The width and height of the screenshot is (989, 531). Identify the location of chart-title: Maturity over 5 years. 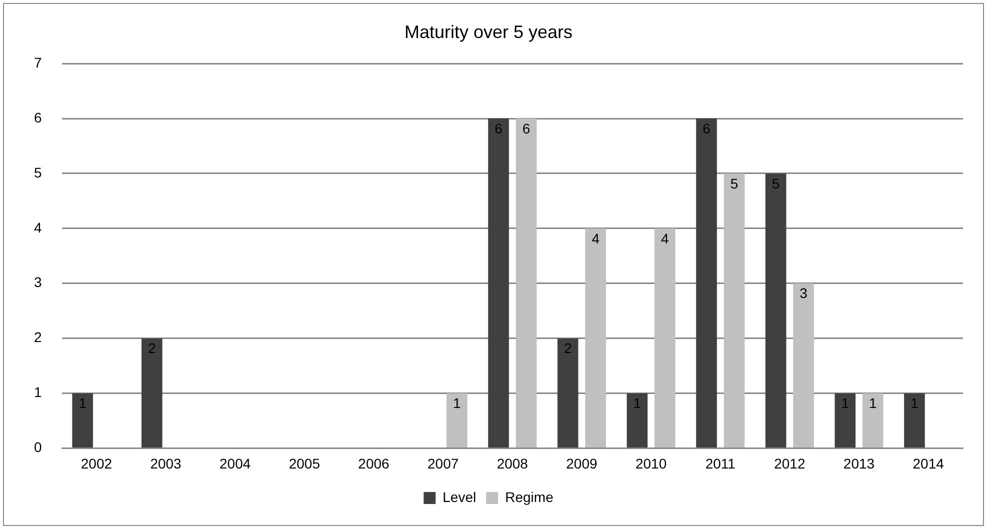
(488, 32).